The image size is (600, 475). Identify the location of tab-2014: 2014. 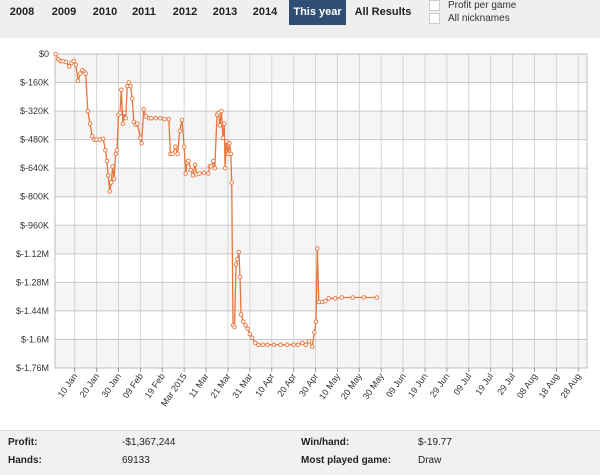
(265, 12).